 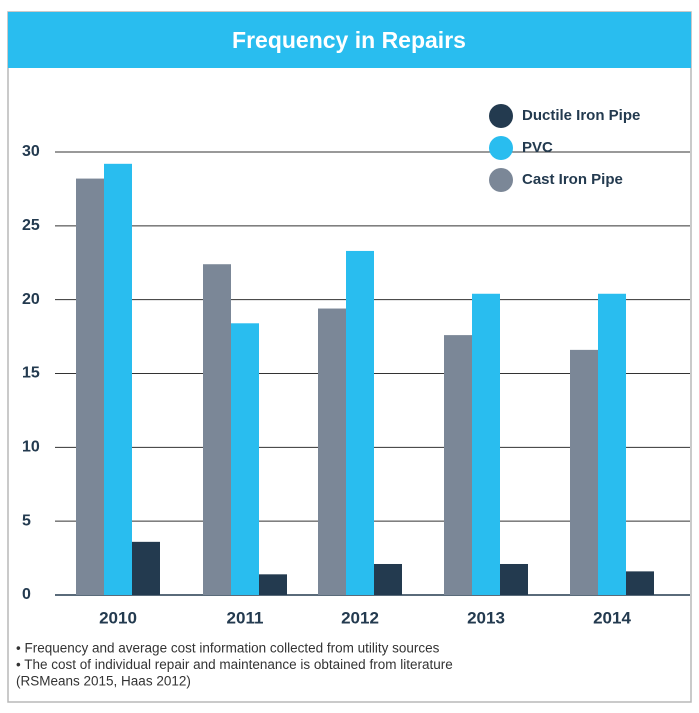 I want to click on chart-title: Frequency in Repairs, so click(x=349, y=40).